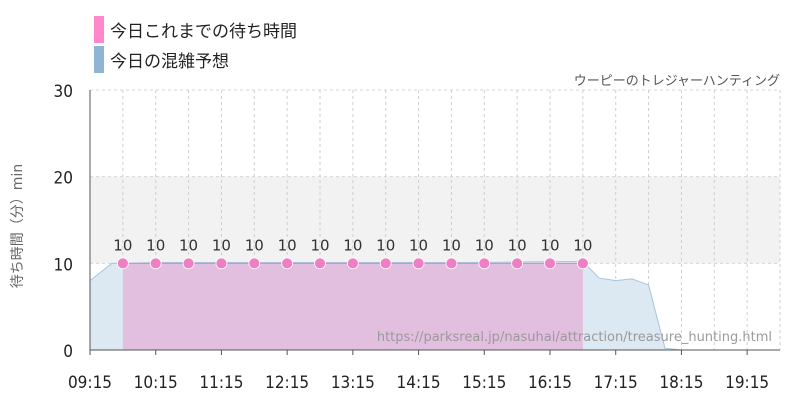 The image size is (800, 400). I want to click on y-tick-label: 20, so click(63, 179).